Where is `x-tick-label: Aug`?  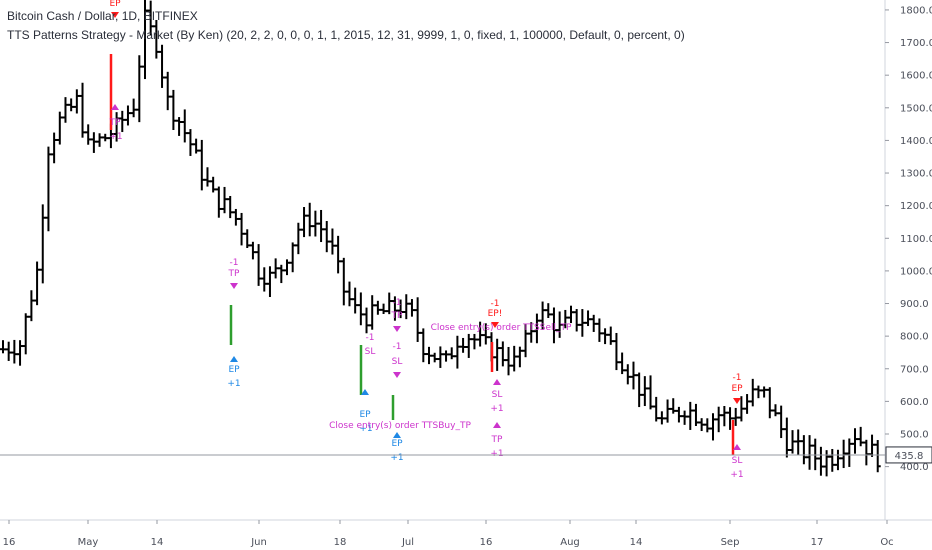
x-tick-label: Aug is located at coordinates (570, 542).